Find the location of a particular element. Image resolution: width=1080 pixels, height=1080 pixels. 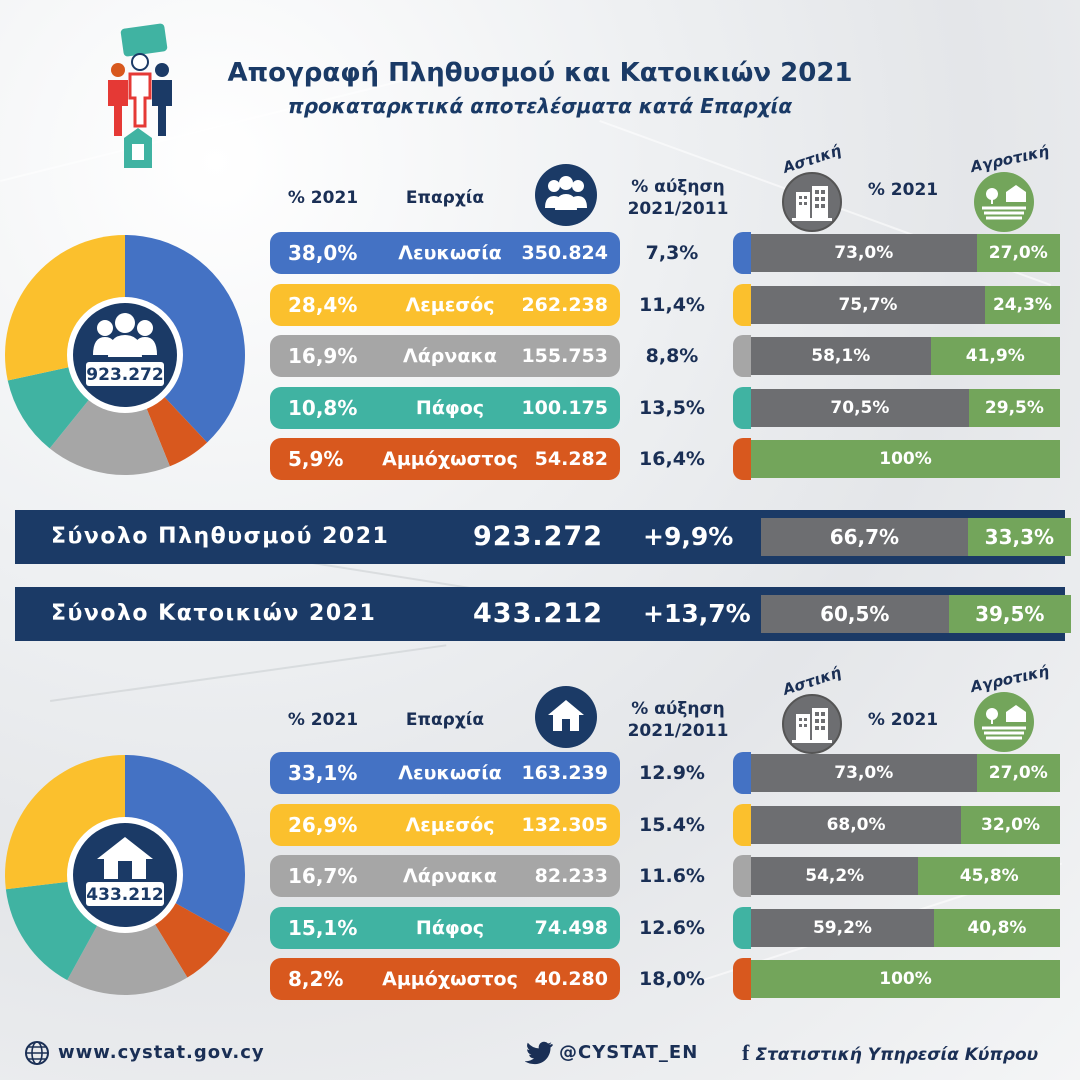

district-row: 16,9% Λάρνακα 155.753 is located at coordinates (445, 356).